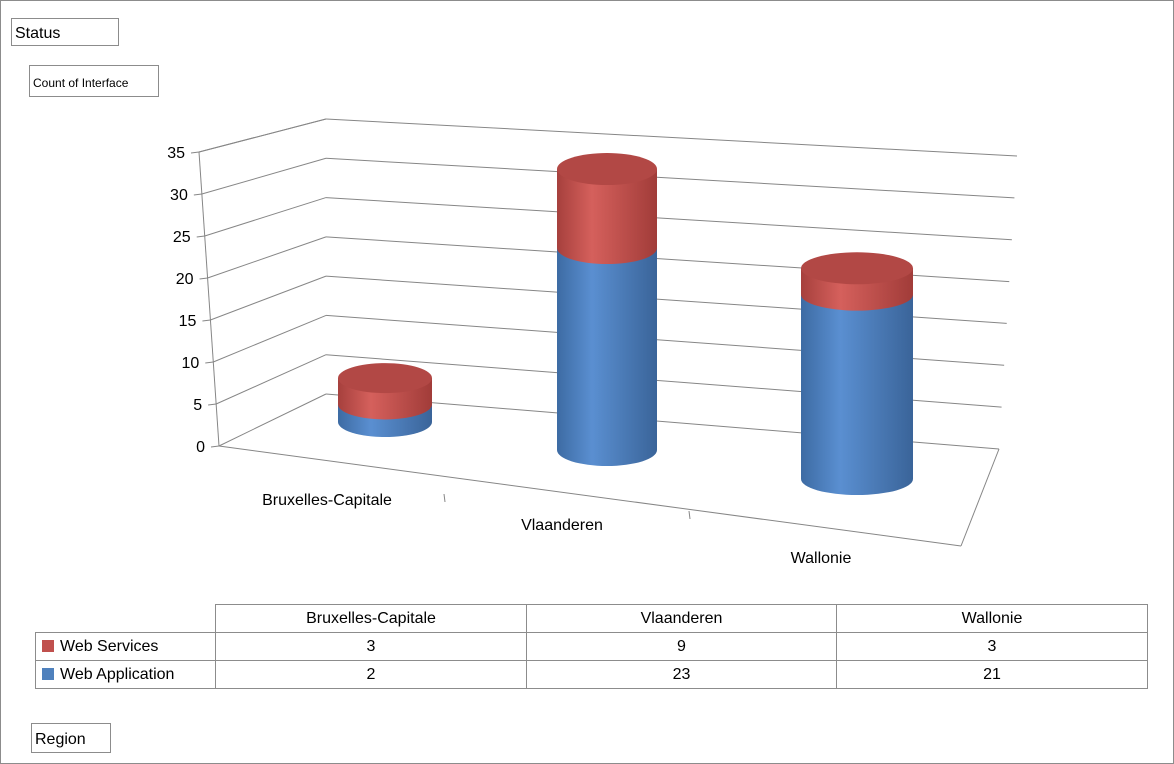 This screenshot has height=764, width=1174. What do you see at coordinates (821, 558) in the screenshot?
I see `x-axis-label: Wallonie` at bounding box center [821, 558].